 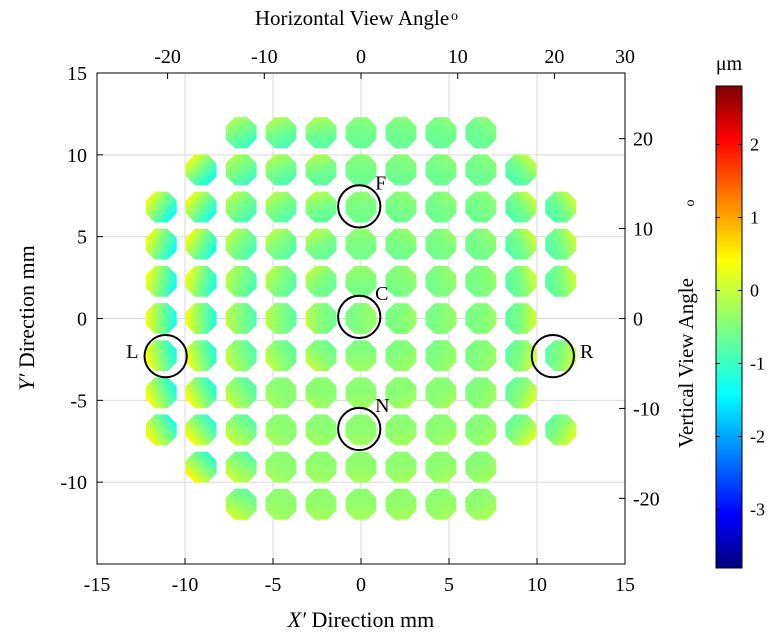 I want to click on y-tick-label: 15, so click(x=77, y=74).